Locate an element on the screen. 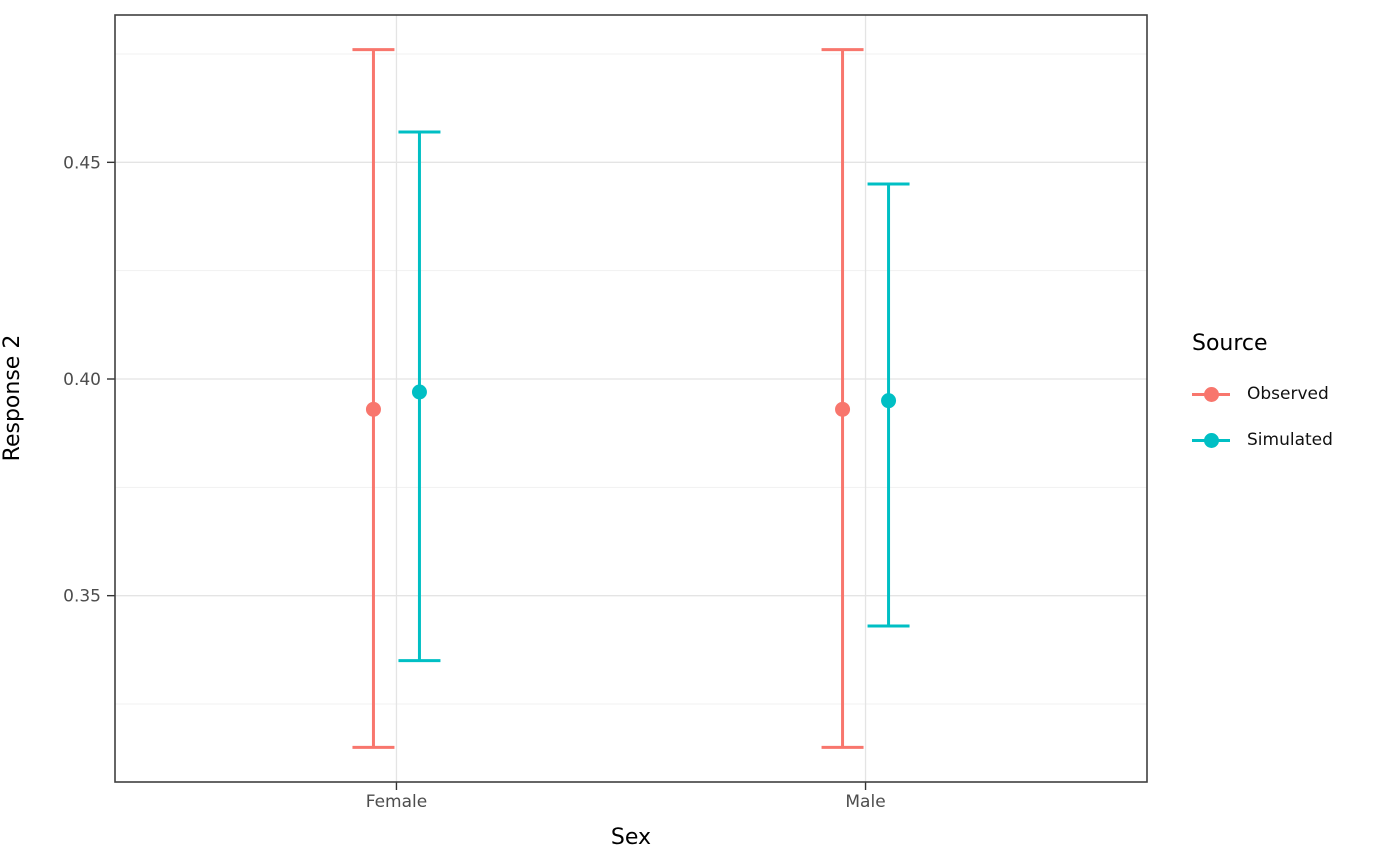  y-axis-title-text: Response 2 is located at coordinates (12, 398).